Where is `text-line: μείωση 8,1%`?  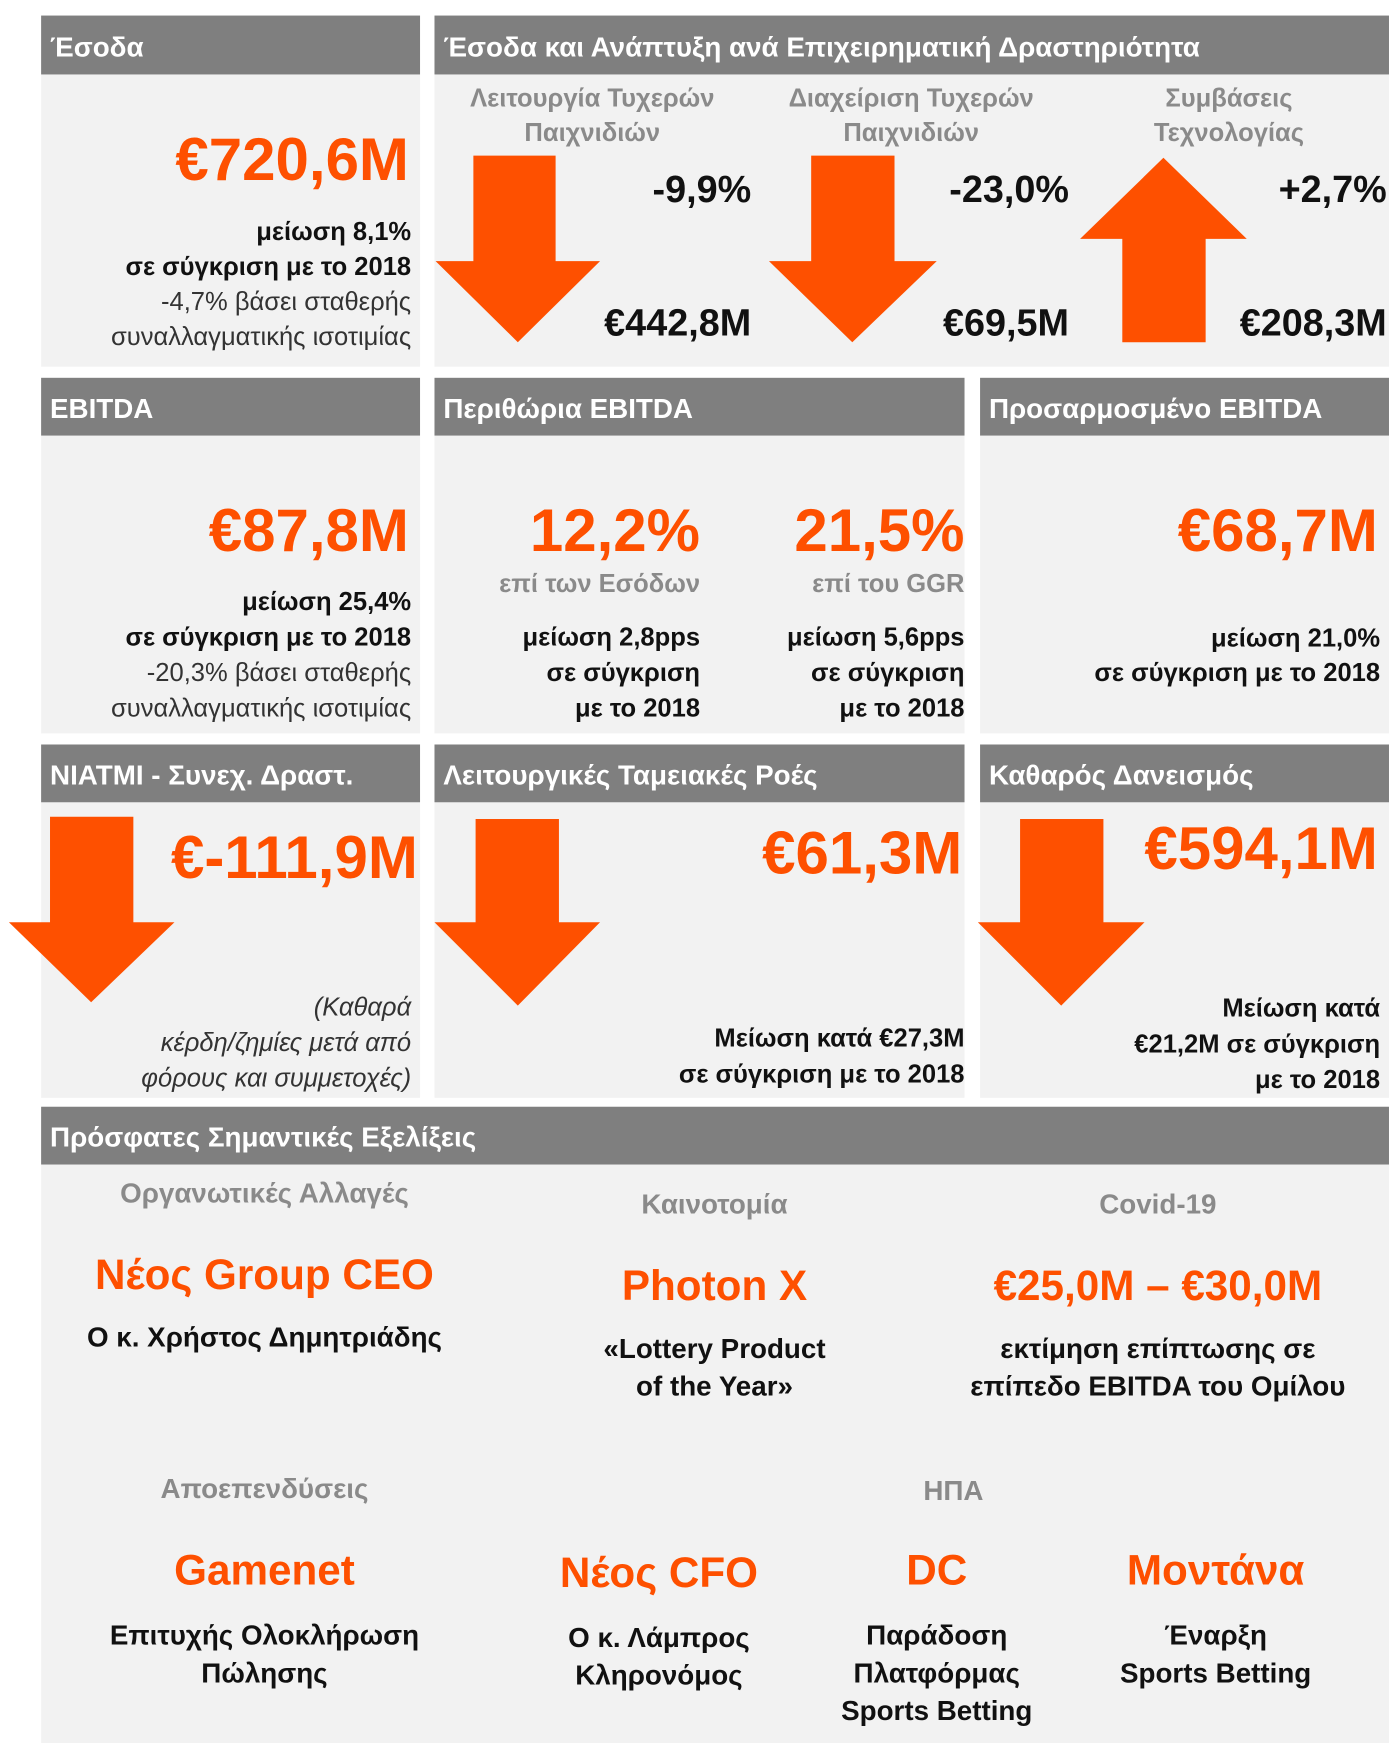 text-line: μείωση 8,1% is located at coordinates (333, 232).